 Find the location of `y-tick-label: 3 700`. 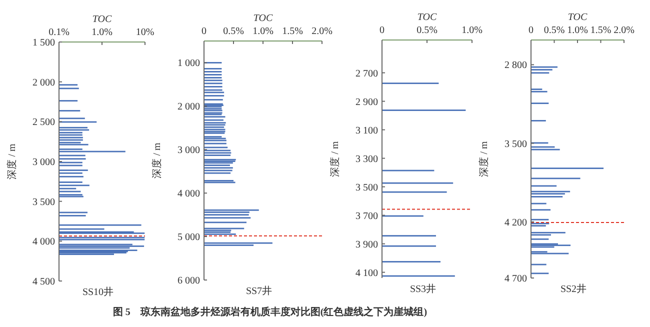

y-tick-label: 3 700 is located at coordinates (367, 216).